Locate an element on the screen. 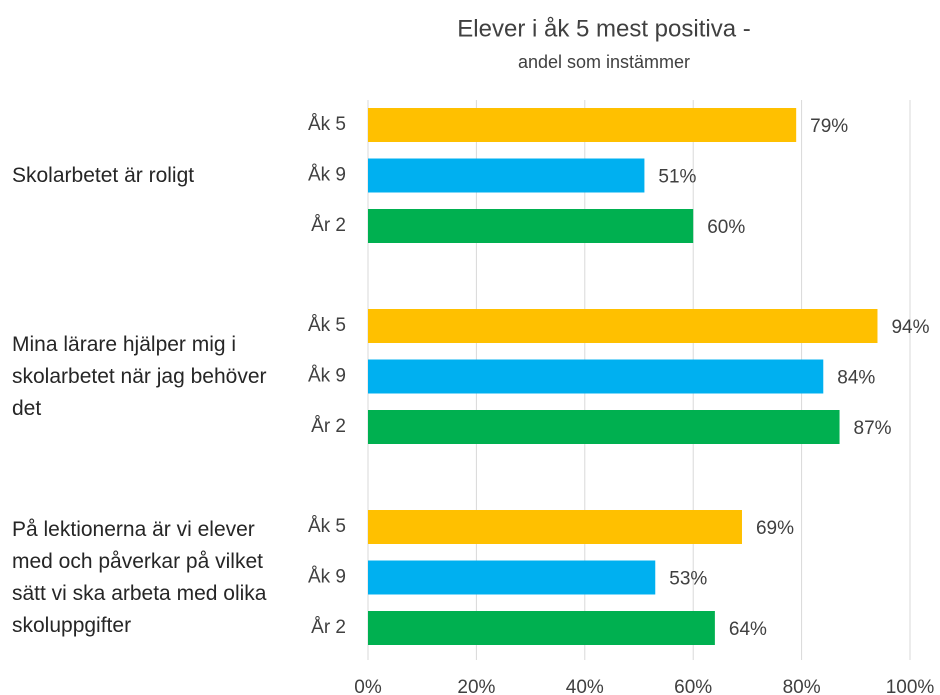  x-tick-label: 20% is located at coordinates (476, 686).